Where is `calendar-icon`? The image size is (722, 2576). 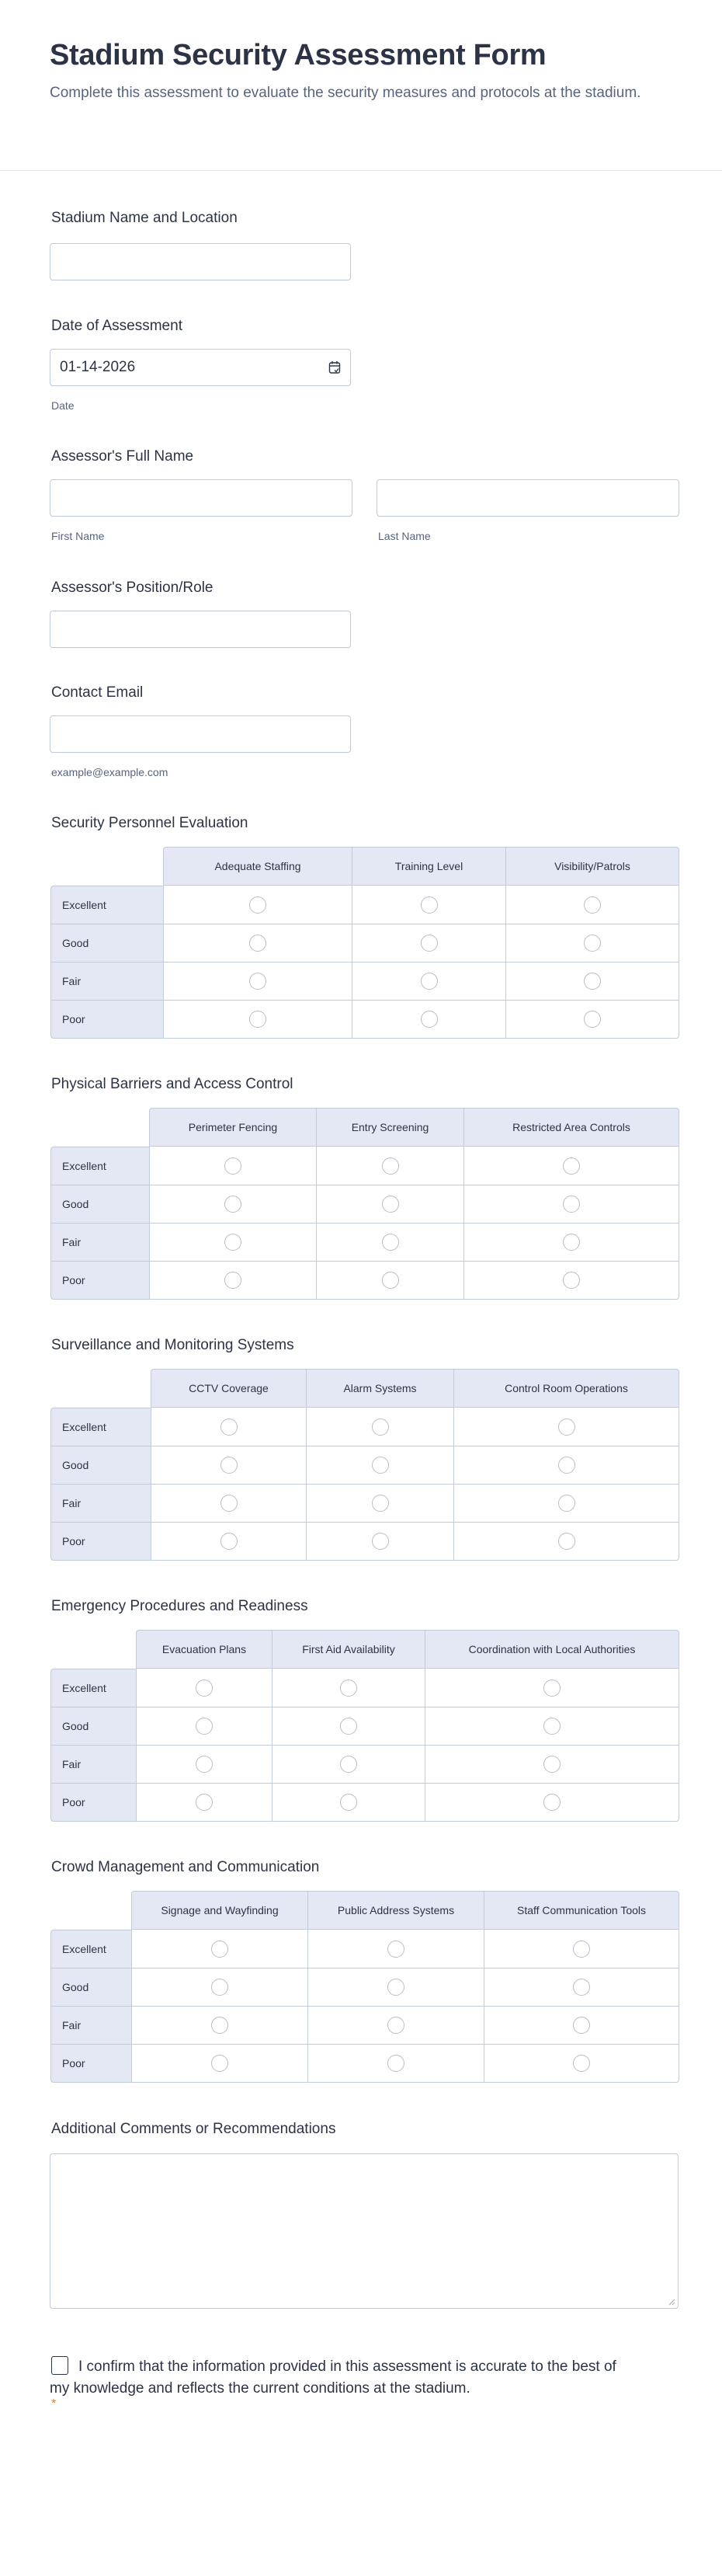
calendar-icon is located at coordinates (334, 367).